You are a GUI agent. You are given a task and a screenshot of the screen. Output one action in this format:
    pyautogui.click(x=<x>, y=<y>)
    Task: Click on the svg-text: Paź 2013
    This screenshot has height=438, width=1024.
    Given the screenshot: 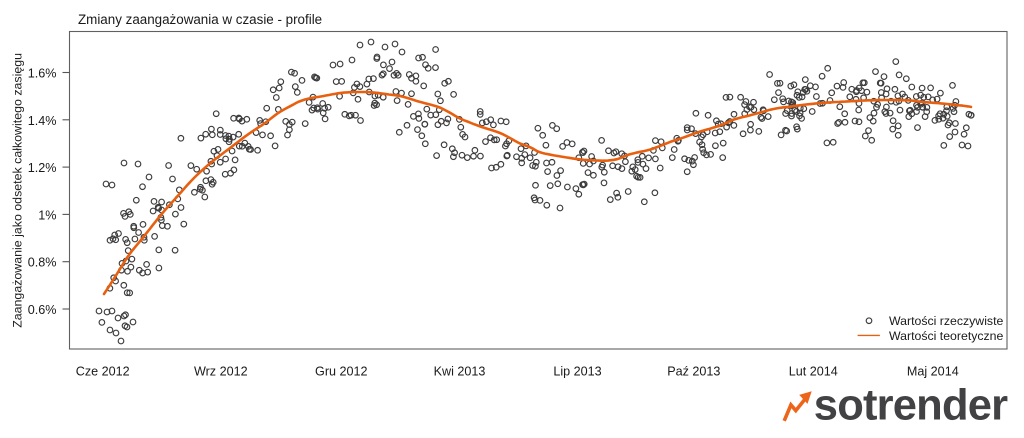 What is the action you would take?
    pyautogui.click(x=693, y=371)
    